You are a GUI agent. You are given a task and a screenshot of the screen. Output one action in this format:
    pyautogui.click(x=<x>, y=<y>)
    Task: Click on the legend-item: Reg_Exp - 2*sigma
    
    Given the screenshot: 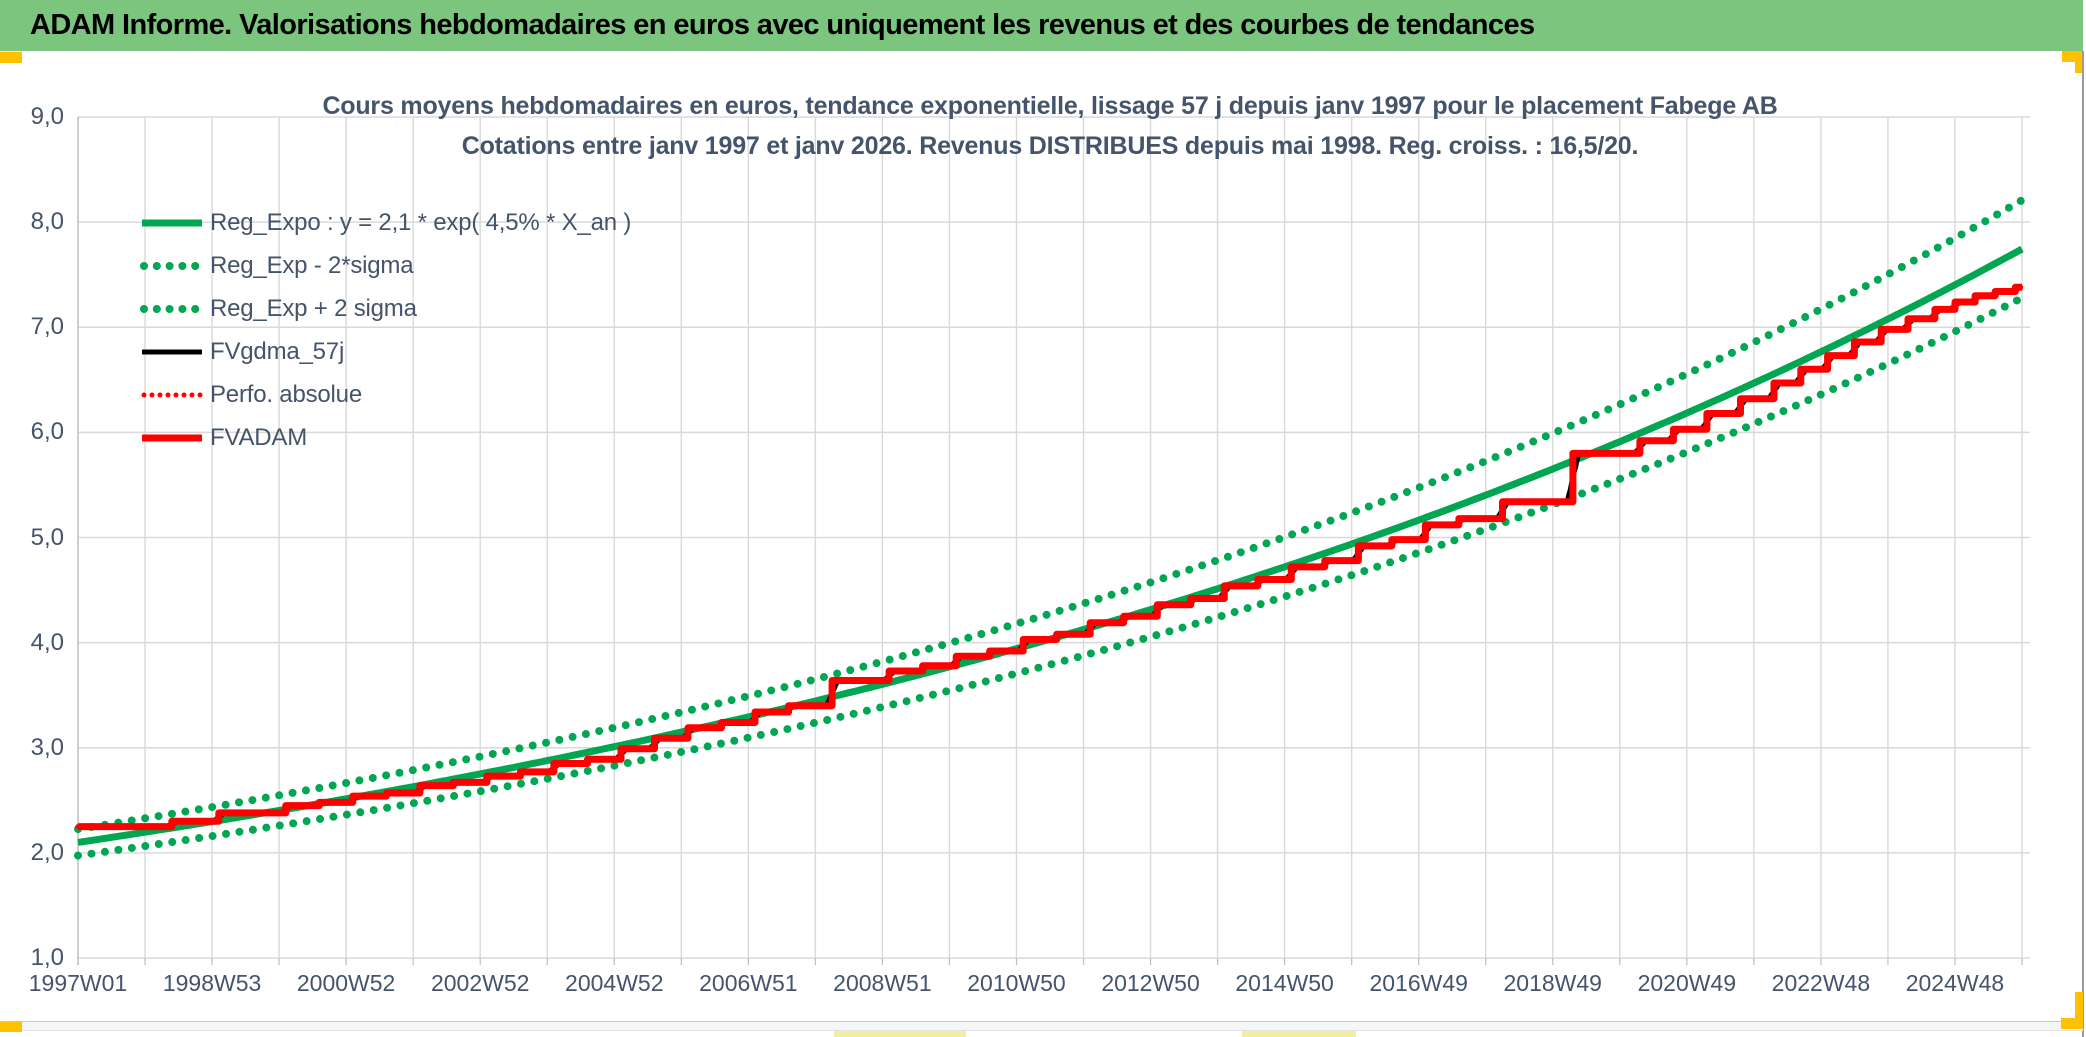 What is the action you would take?
    pyautogui.click(x=277, y=266)
    